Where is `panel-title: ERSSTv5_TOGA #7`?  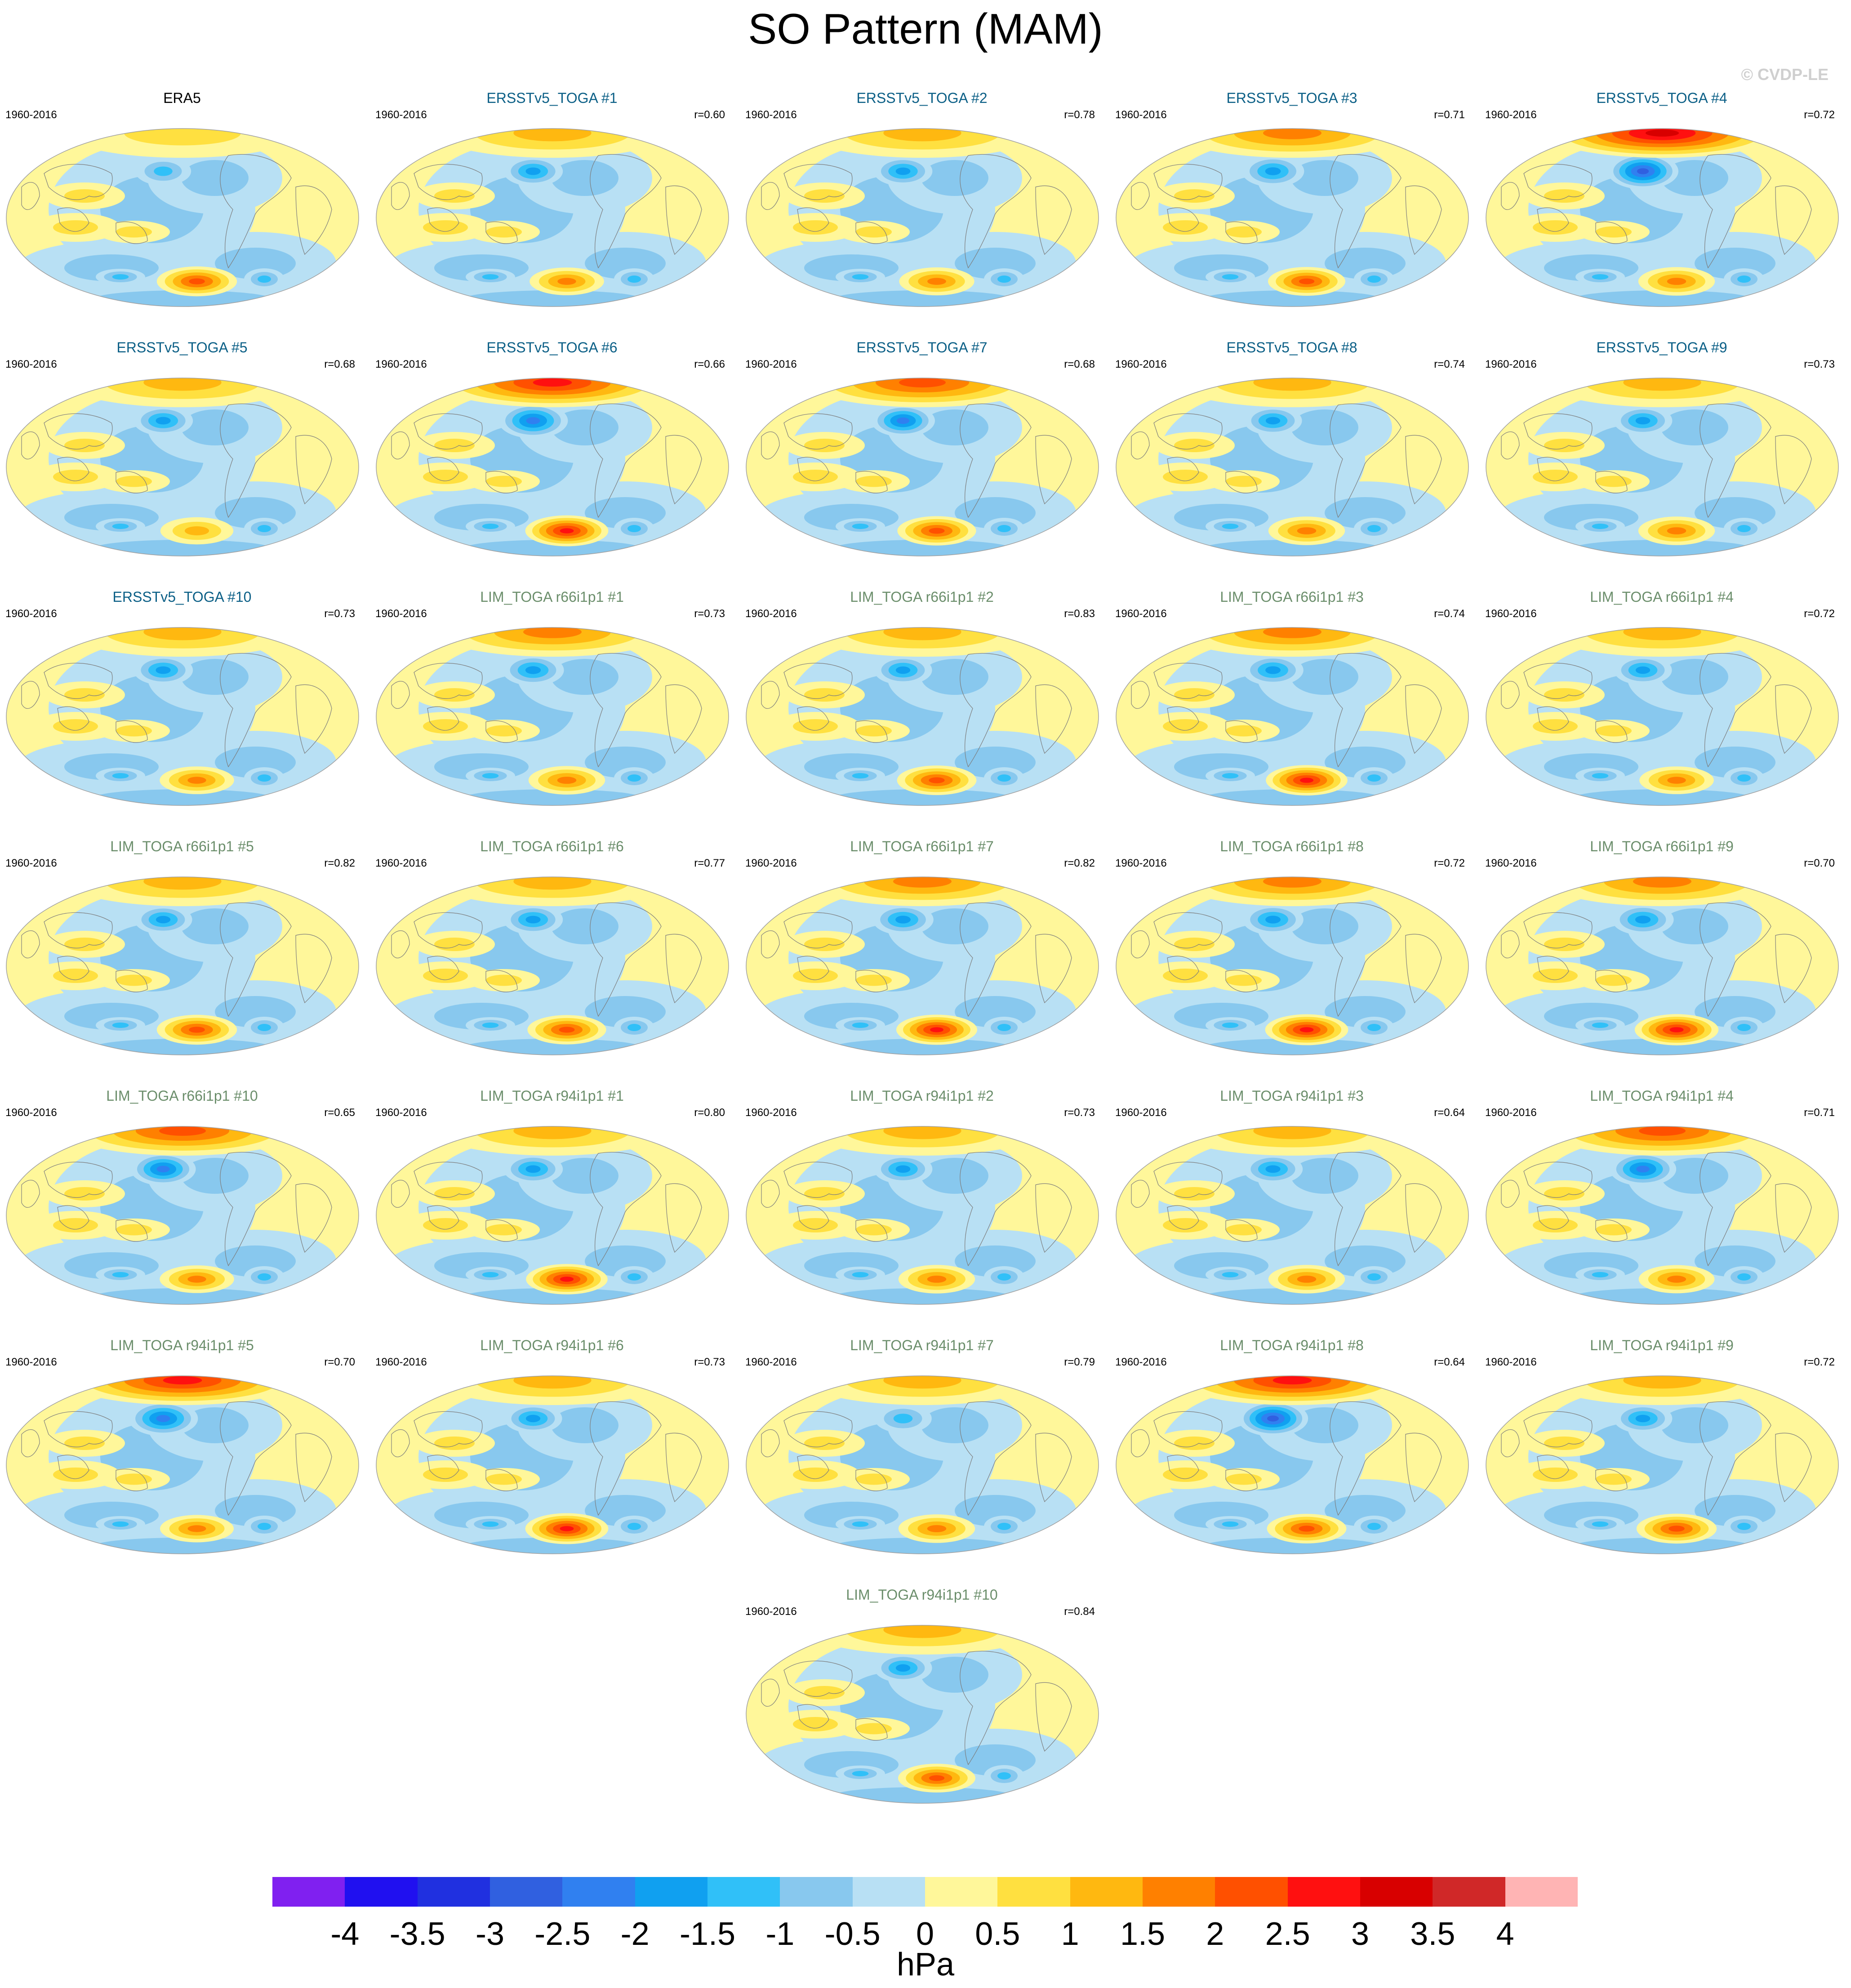 panel-title: ERSSTv5_TOGA #7 is located at coordinates (922, 347).